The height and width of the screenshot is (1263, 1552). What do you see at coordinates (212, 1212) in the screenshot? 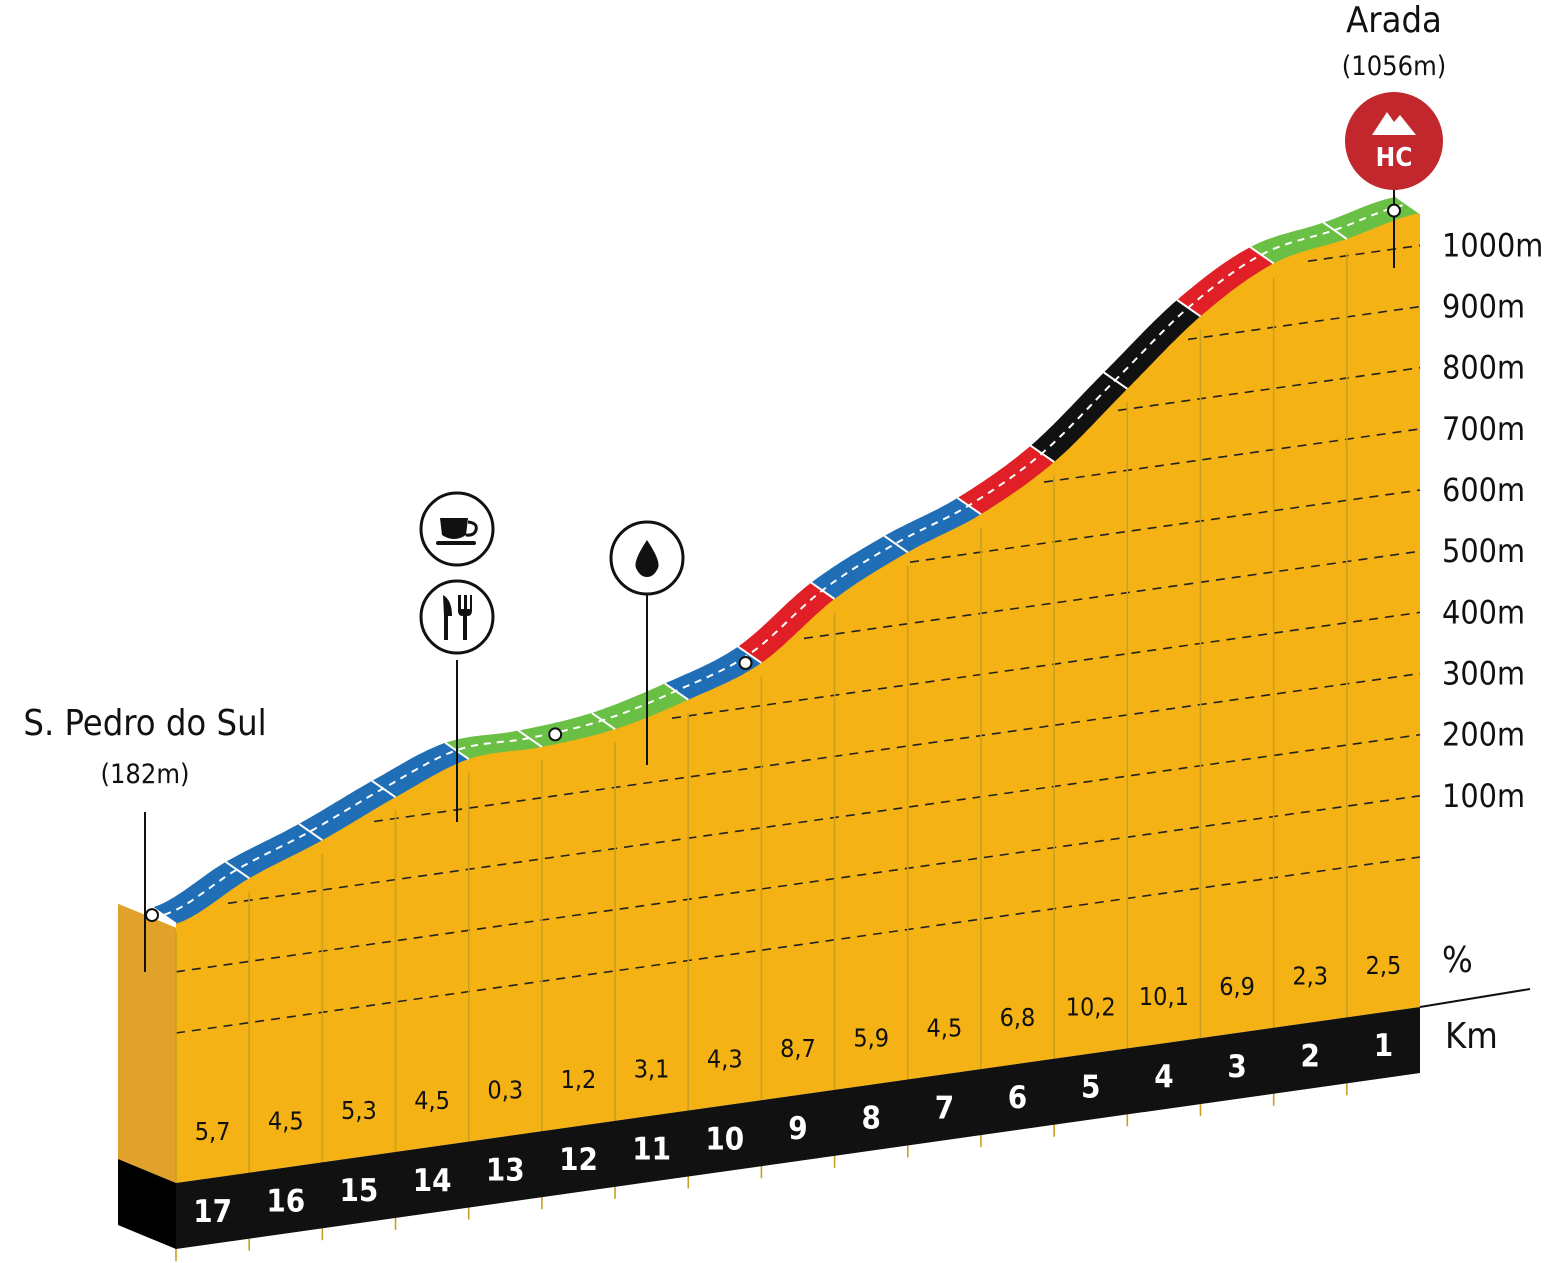
I see `km-label: 17` at bounding box center [212, 1212].